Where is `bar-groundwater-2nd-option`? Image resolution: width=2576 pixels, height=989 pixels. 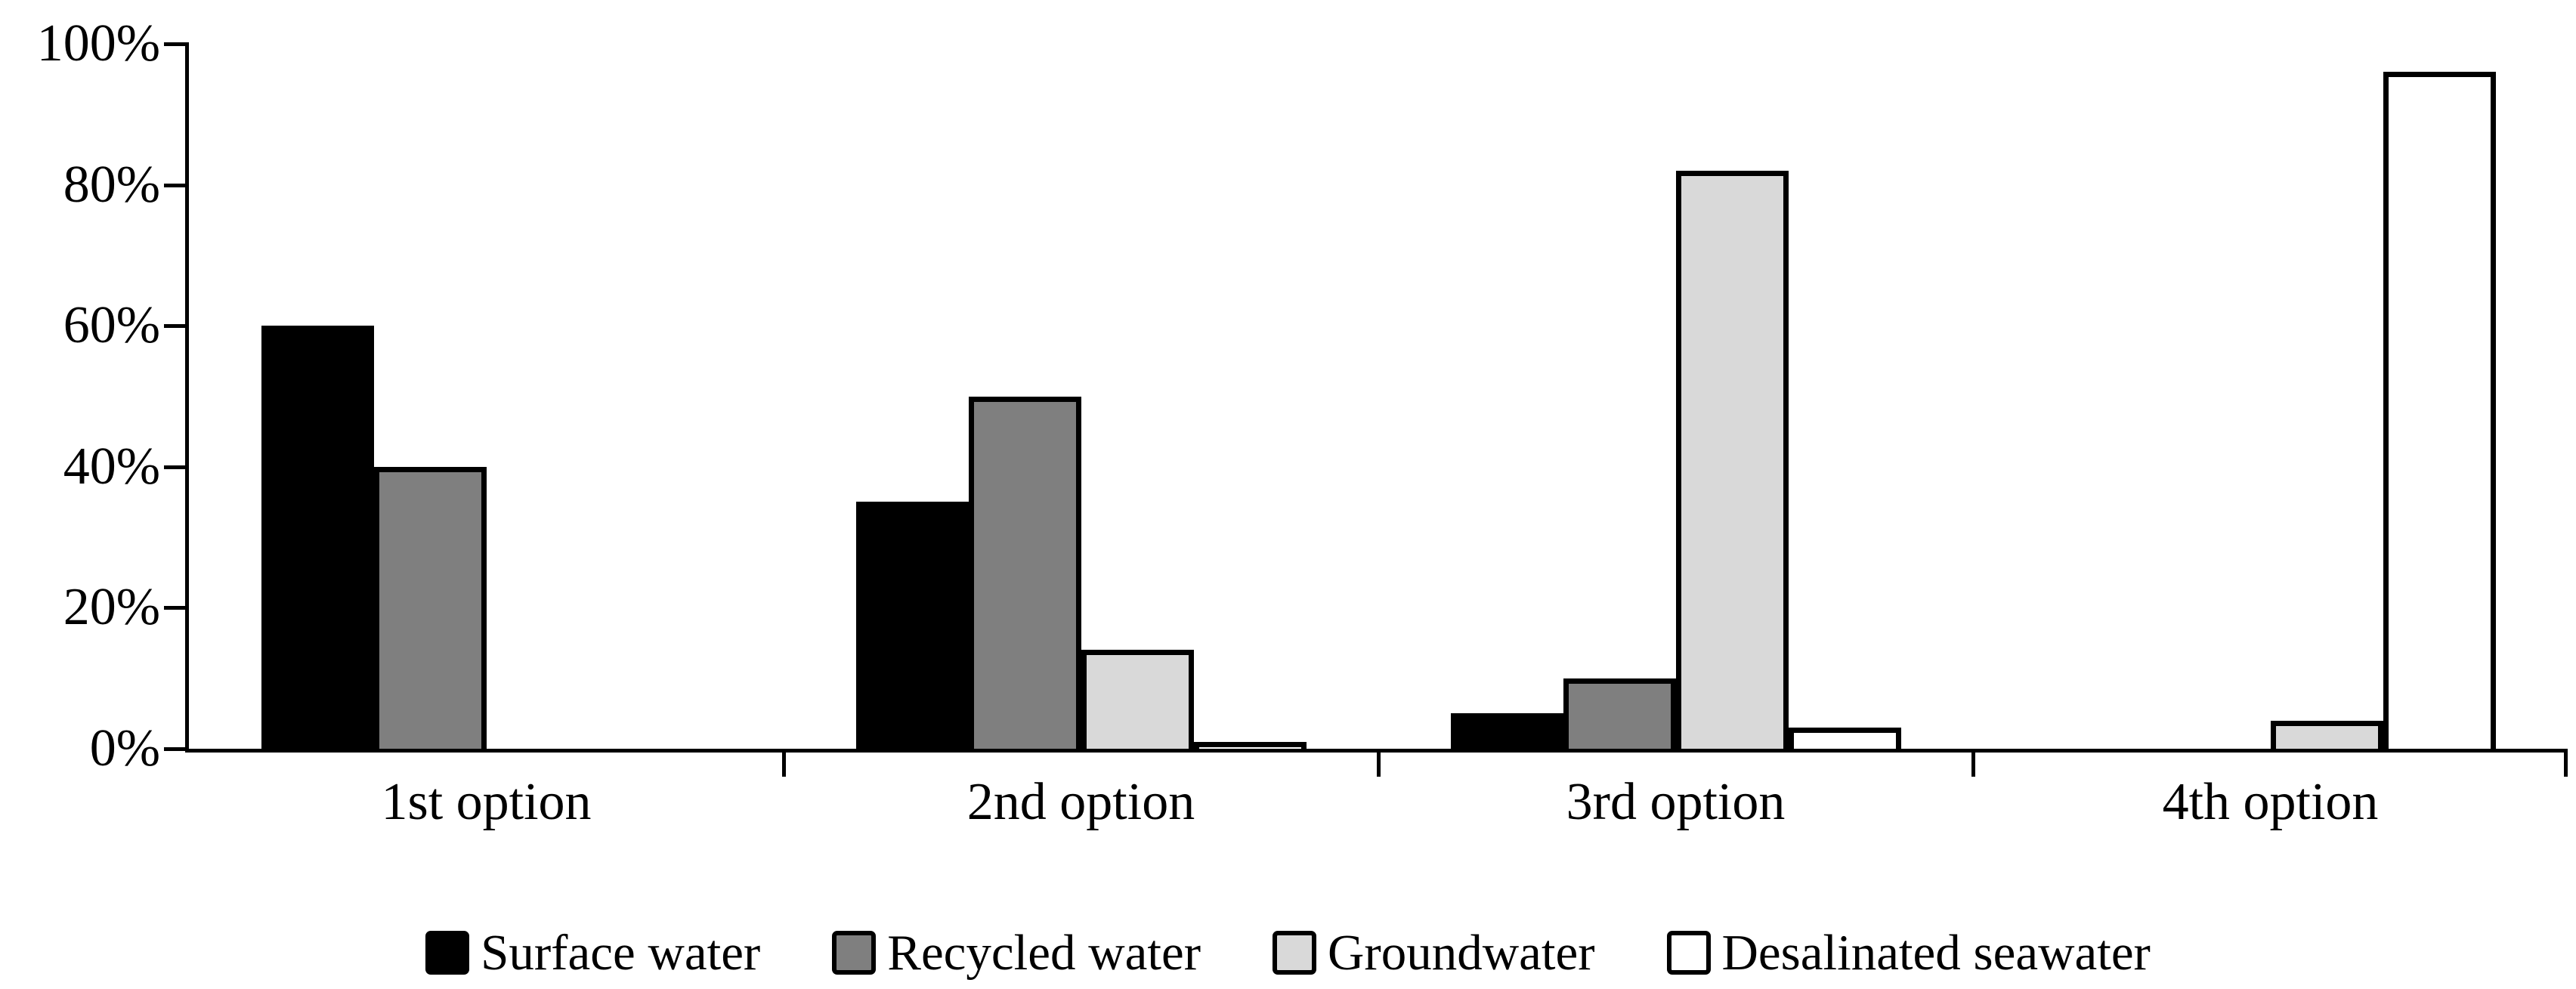
bar-groundwater-2nd-option is located at coordinates (1137, 699).